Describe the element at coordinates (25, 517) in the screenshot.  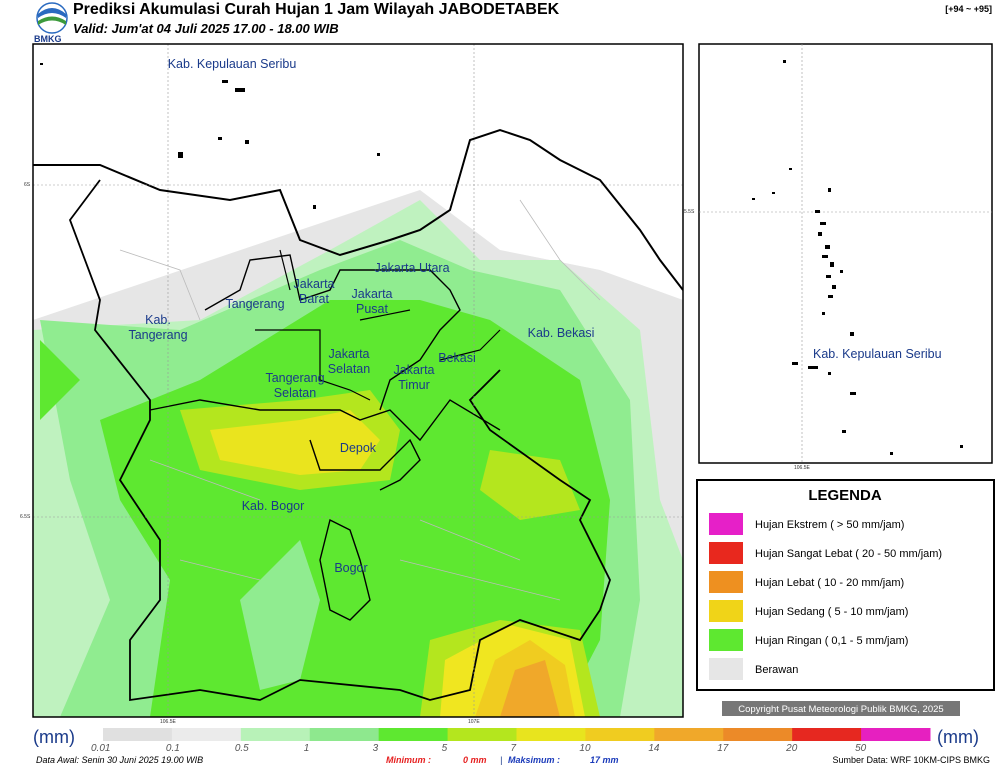
I see `lat-label: 6.5S` at that location.